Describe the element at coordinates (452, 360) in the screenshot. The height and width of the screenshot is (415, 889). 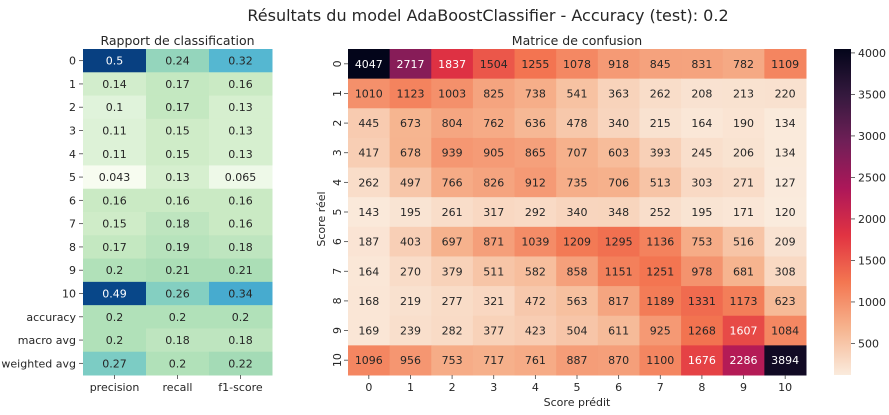
I see `confusion-cell-label: 753` at that location.